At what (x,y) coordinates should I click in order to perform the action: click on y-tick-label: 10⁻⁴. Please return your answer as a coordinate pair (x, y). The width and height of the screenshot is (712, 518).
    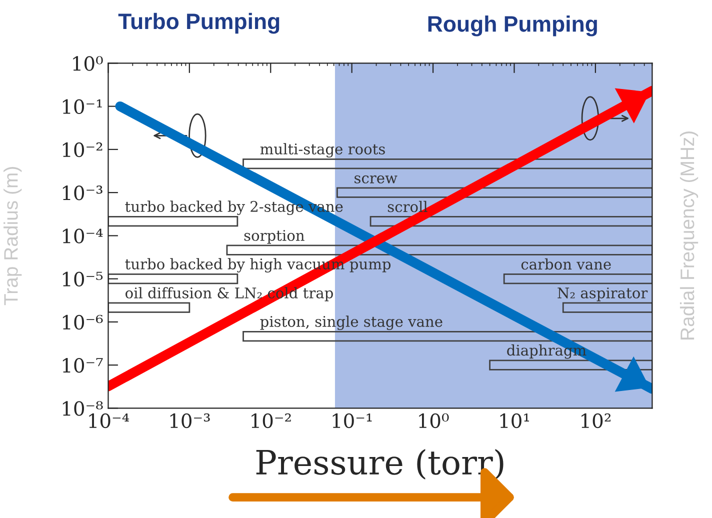
    Looking at the image, I should click on (82, 236).